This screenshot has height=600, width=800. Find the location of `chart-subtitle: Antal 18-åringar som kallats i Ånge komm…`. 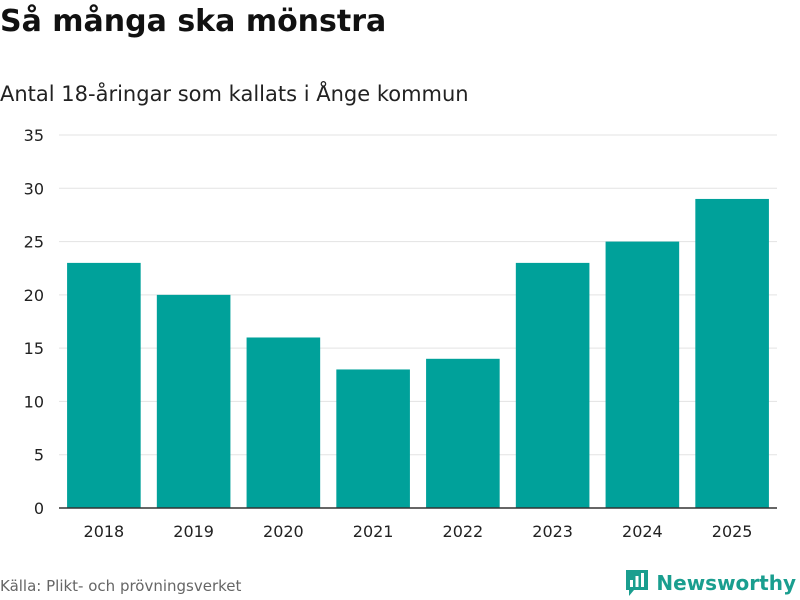

chart-subtitle: Antal 18-åringar som kallats i Ånge komm… is located at coordinates (234, 94).